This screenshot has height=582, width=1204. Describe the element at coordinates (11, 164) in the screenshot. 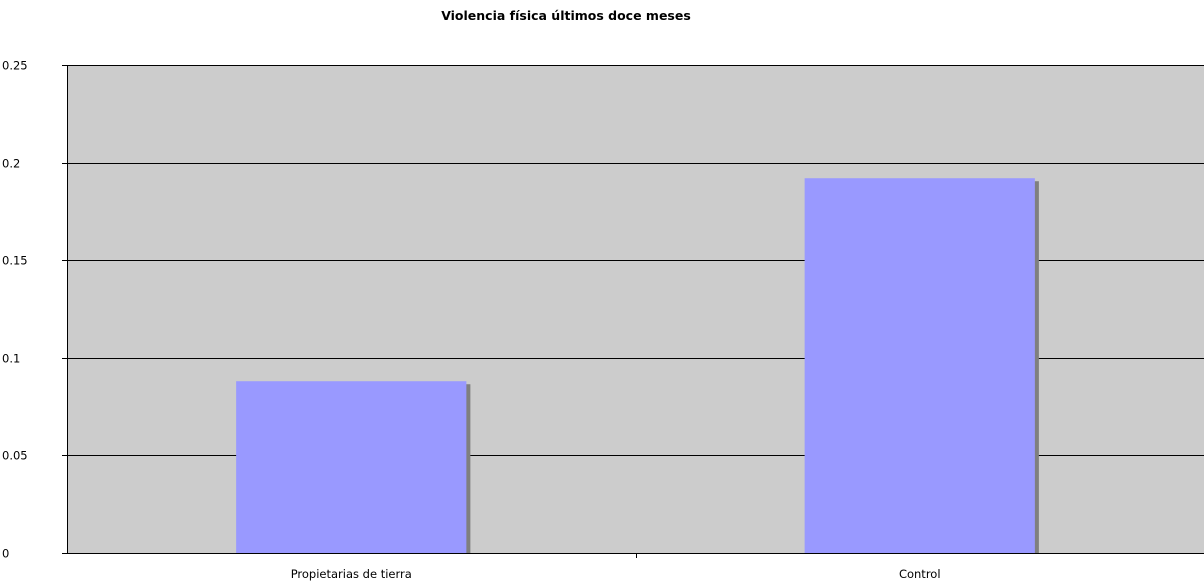

I see `y-tick-label: 0.2` at that location.